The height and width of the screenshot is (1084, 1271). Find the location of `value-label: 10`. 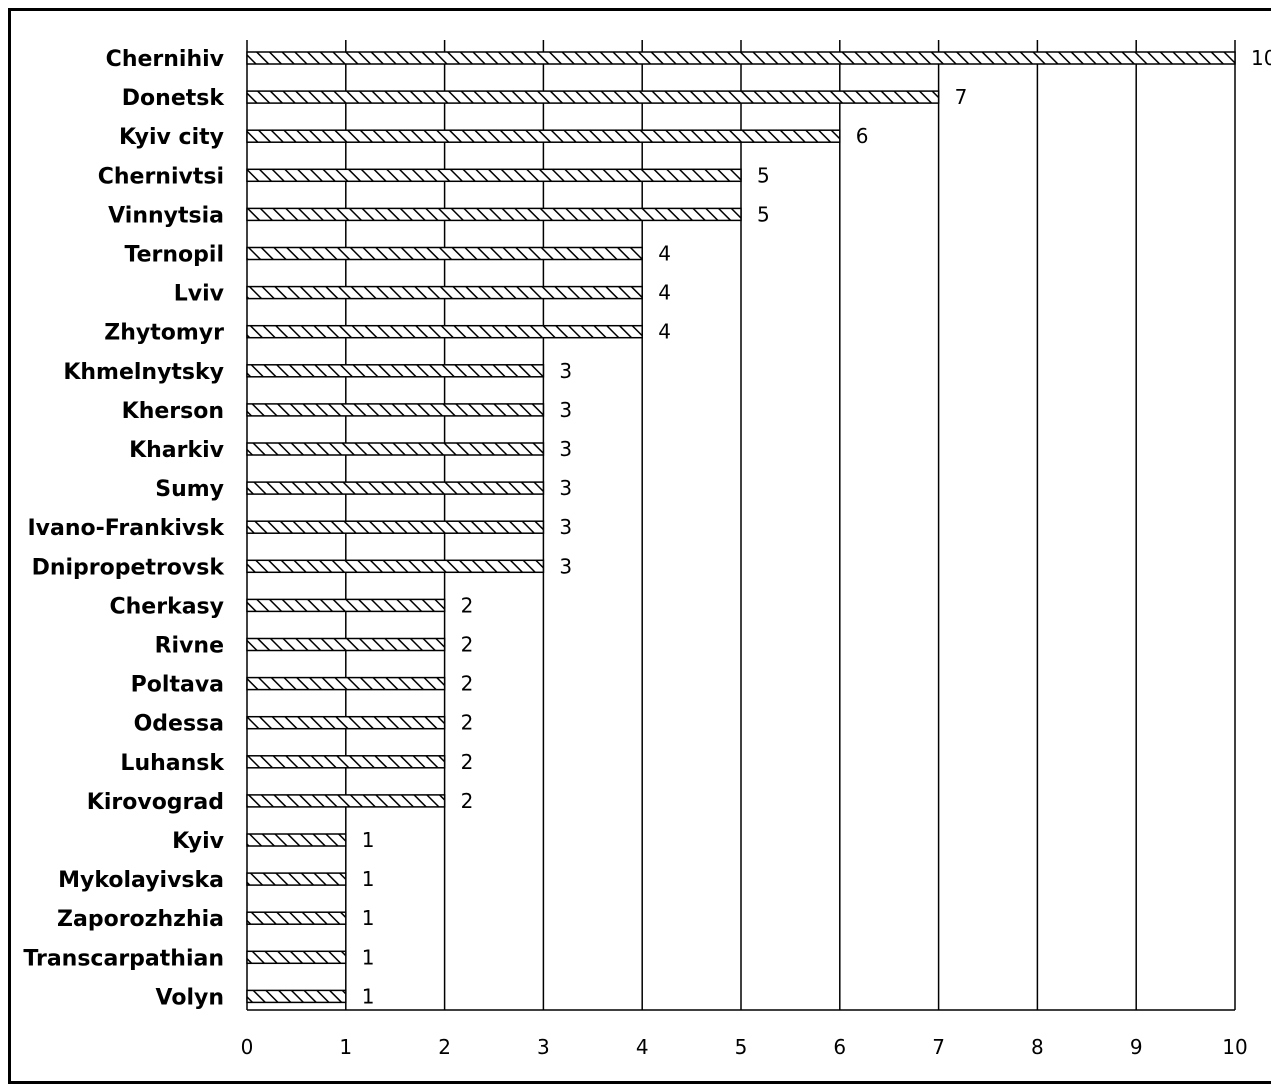

value-label: 10 is located at coordinates (1261, 58).